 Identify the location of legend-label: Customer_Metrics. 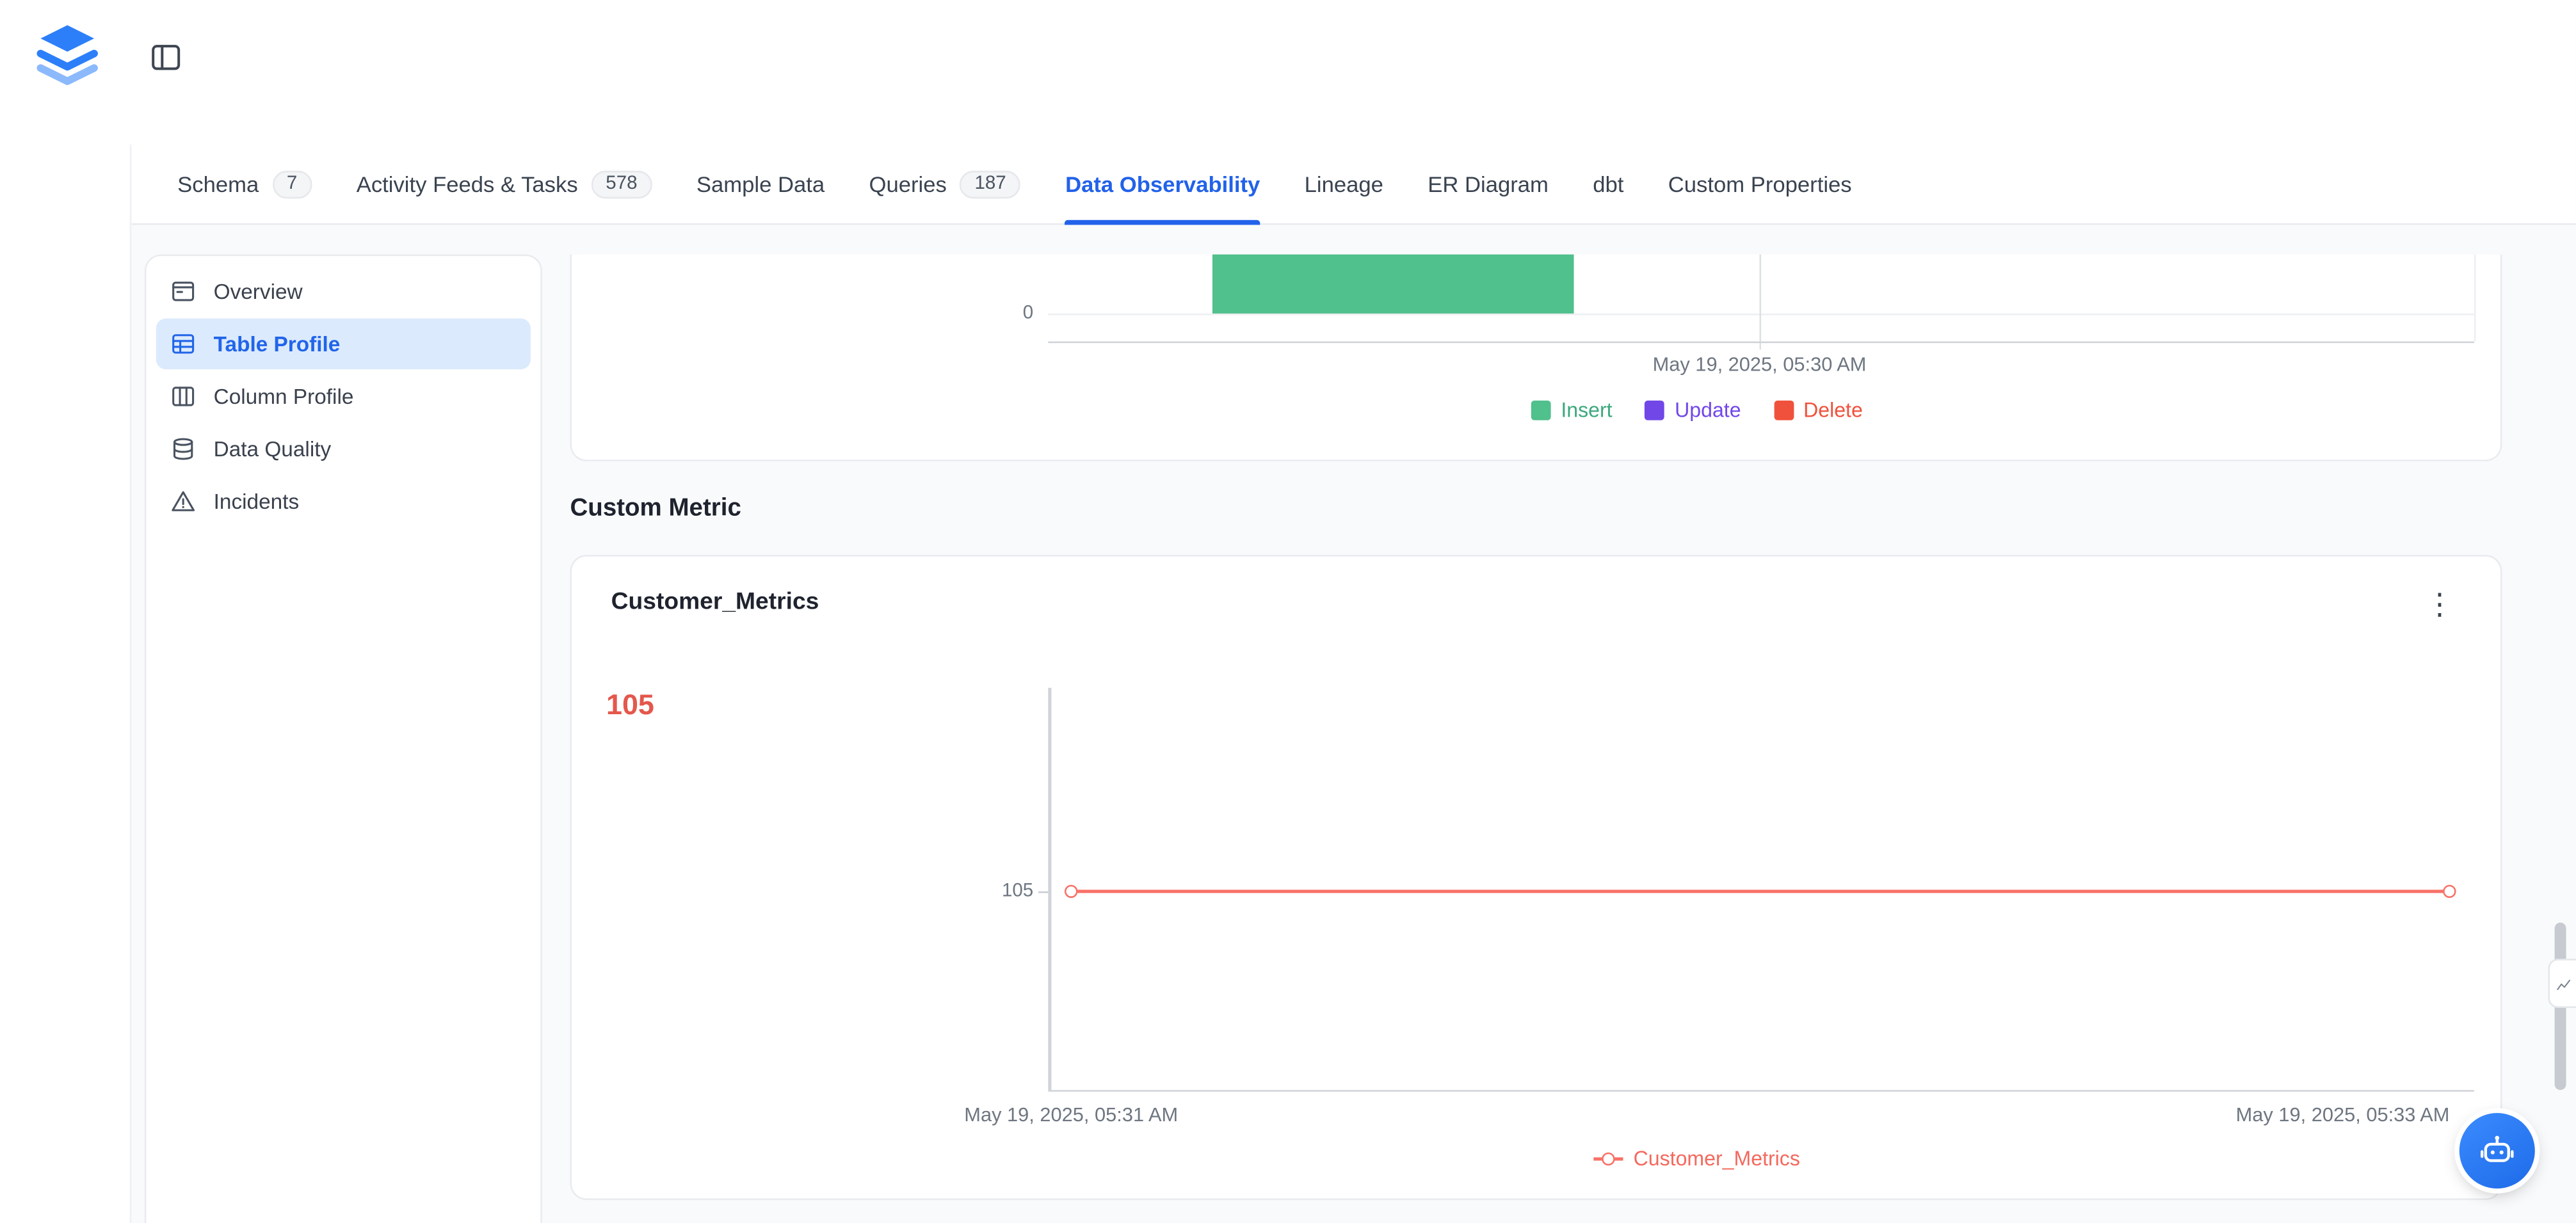
(1716, 1159).